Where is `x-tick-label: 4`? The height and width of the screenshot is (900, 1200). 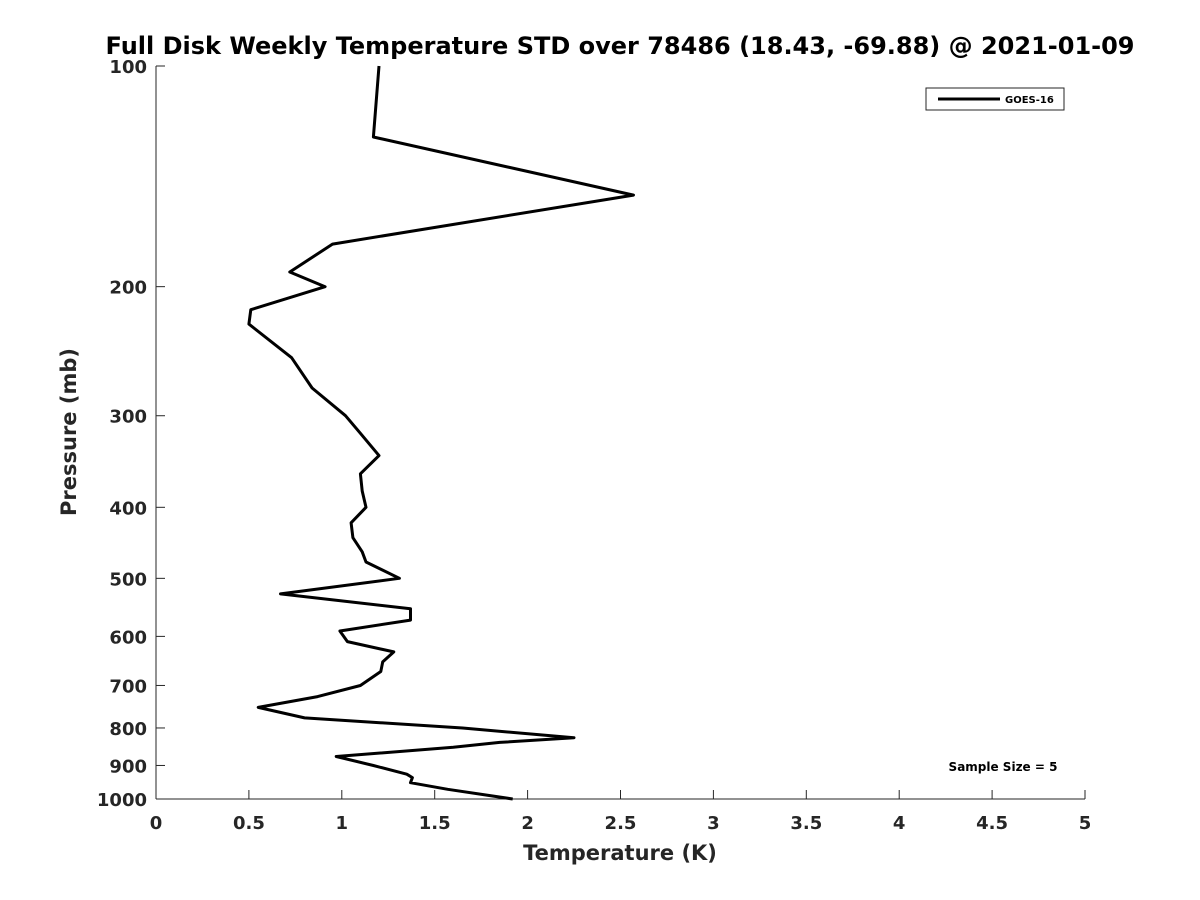
x-tick-label: 4 is located at coordinates (899, 823).